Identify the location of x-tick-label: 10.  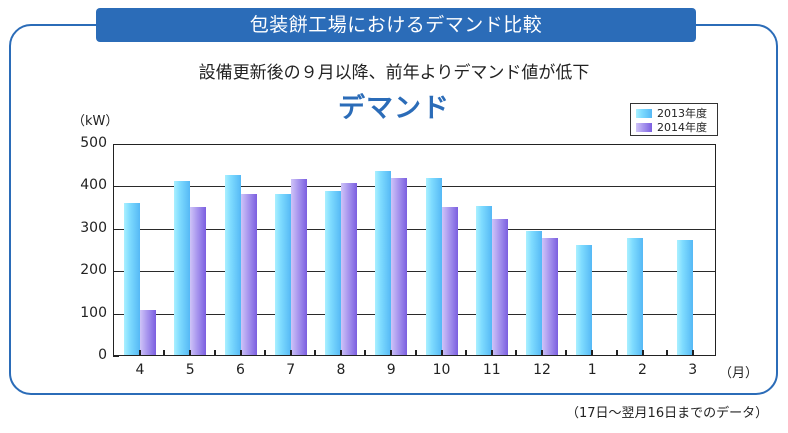
(441, 370).